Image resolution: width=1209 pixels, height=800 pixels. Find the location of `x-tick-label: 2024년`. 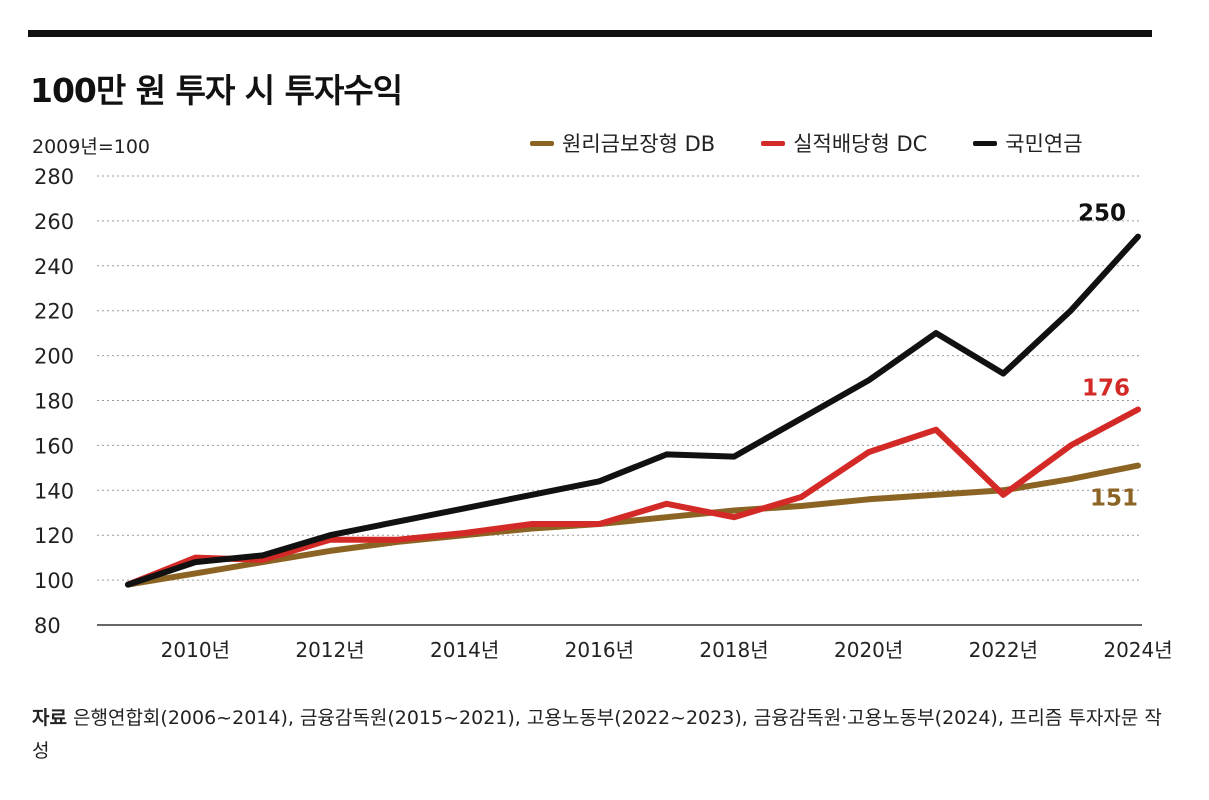

x-tick-label: 2024년 is located at coordinates (1137, 650).